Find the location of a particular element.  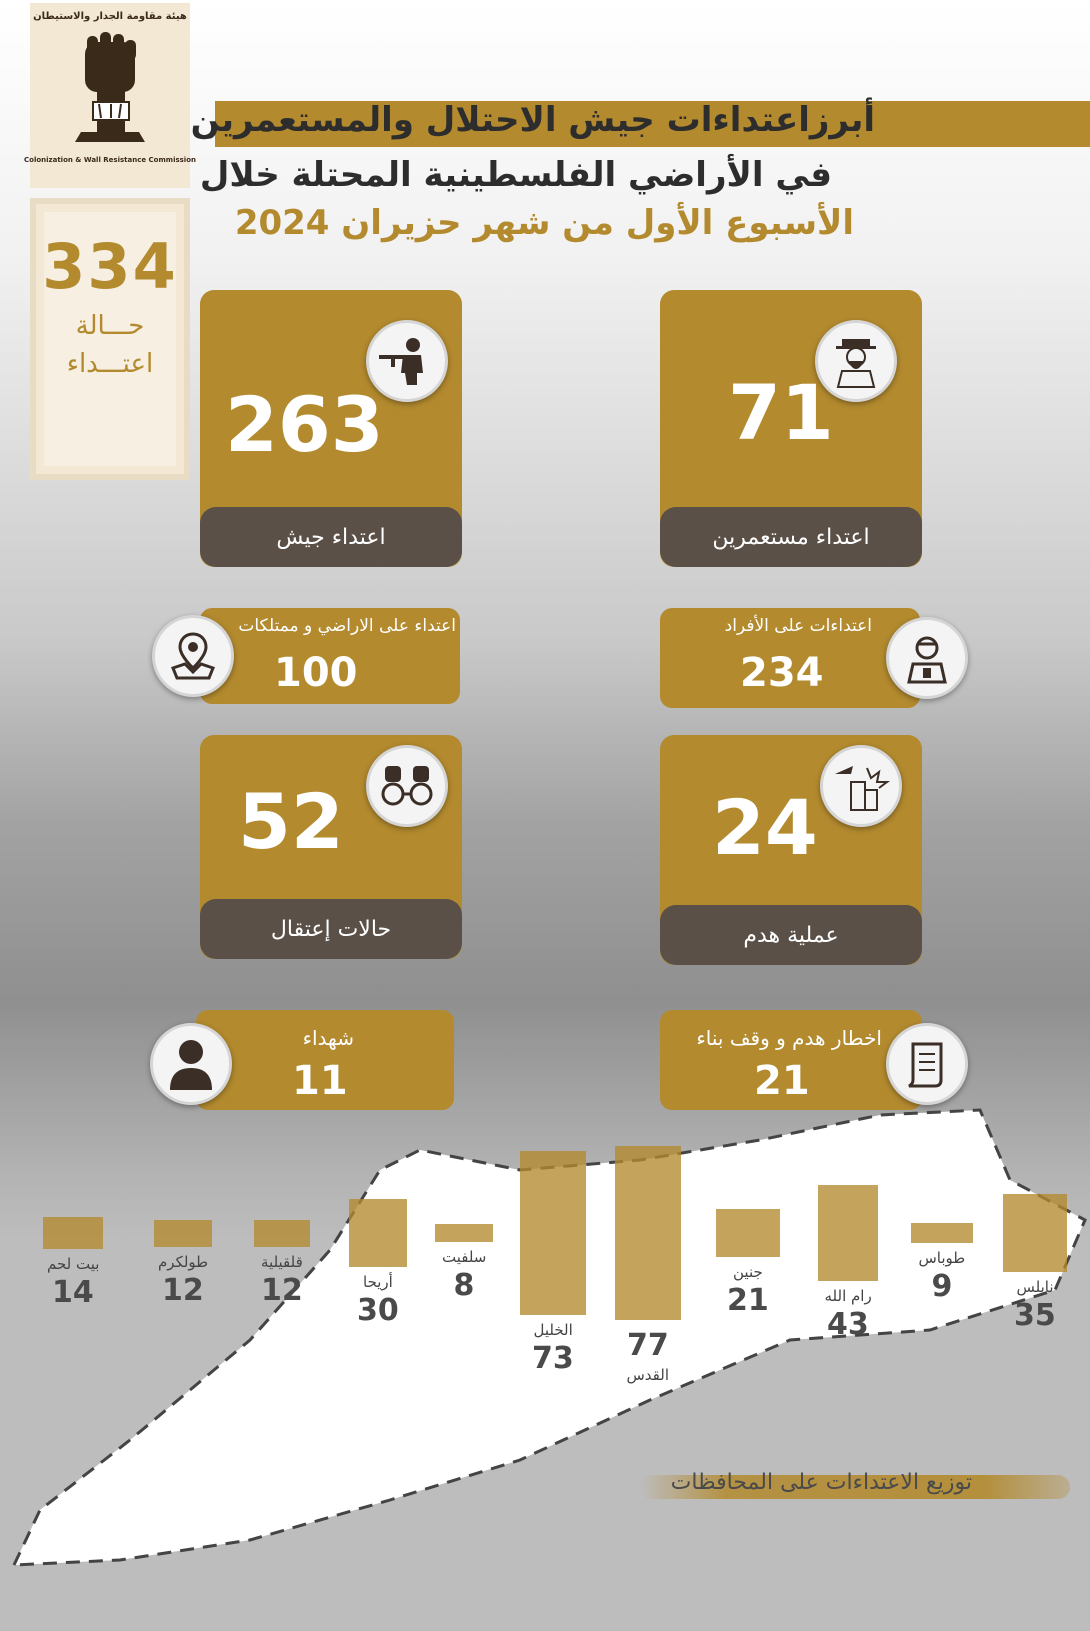

region-label-4: سلفيت is located at coordinates (464, 1257).